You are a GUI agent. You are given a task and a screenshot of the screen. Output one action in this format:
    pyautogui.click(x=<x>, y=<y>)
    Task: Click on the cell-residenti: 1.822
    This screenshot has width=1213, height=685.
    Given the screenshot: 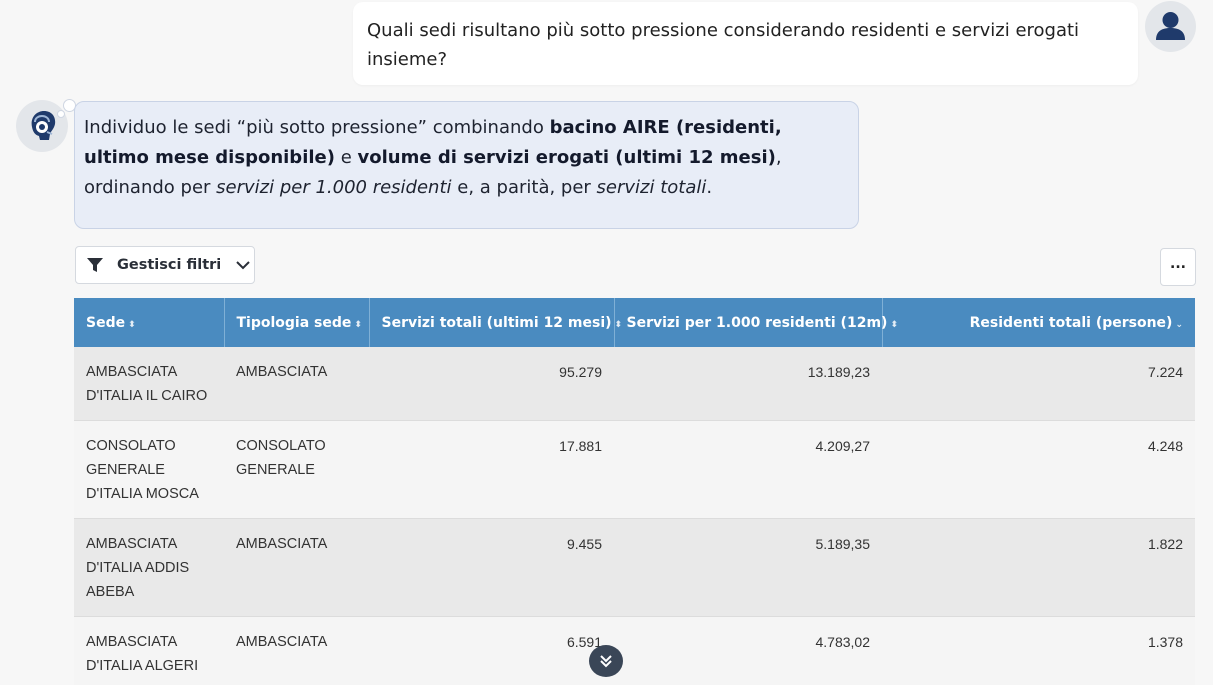 What is the action you would take?
    pyautogui.click(x=1038, y=567)
    